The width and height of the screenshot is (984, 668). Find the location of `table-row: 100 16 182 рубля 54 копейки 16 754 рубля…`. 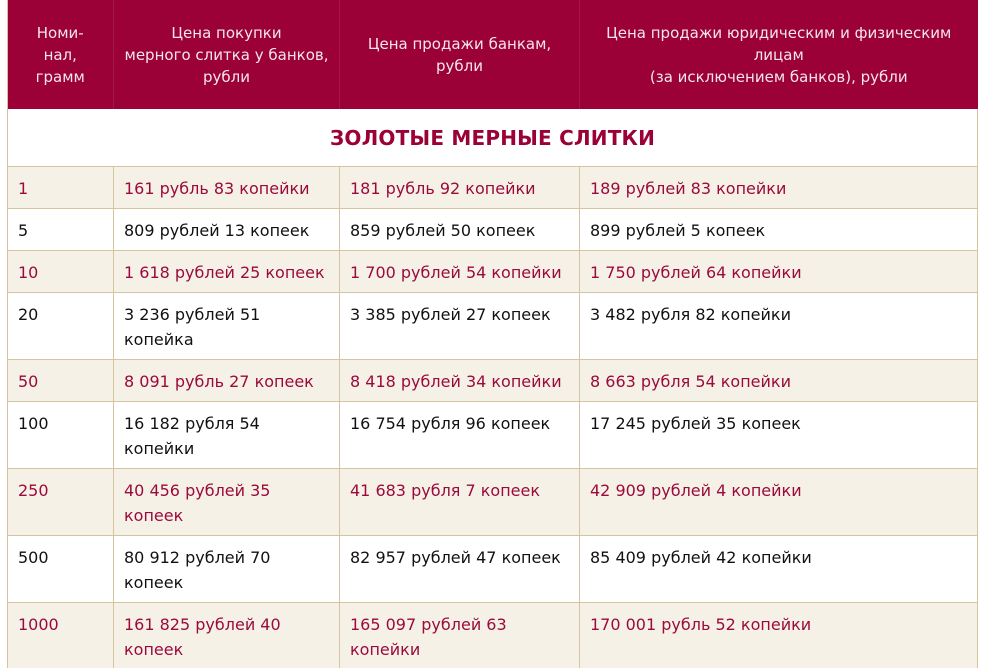

table-row: 100 16 182 рубля 54 копейки 16 754 рубля… is located at coordinates (492, 435).